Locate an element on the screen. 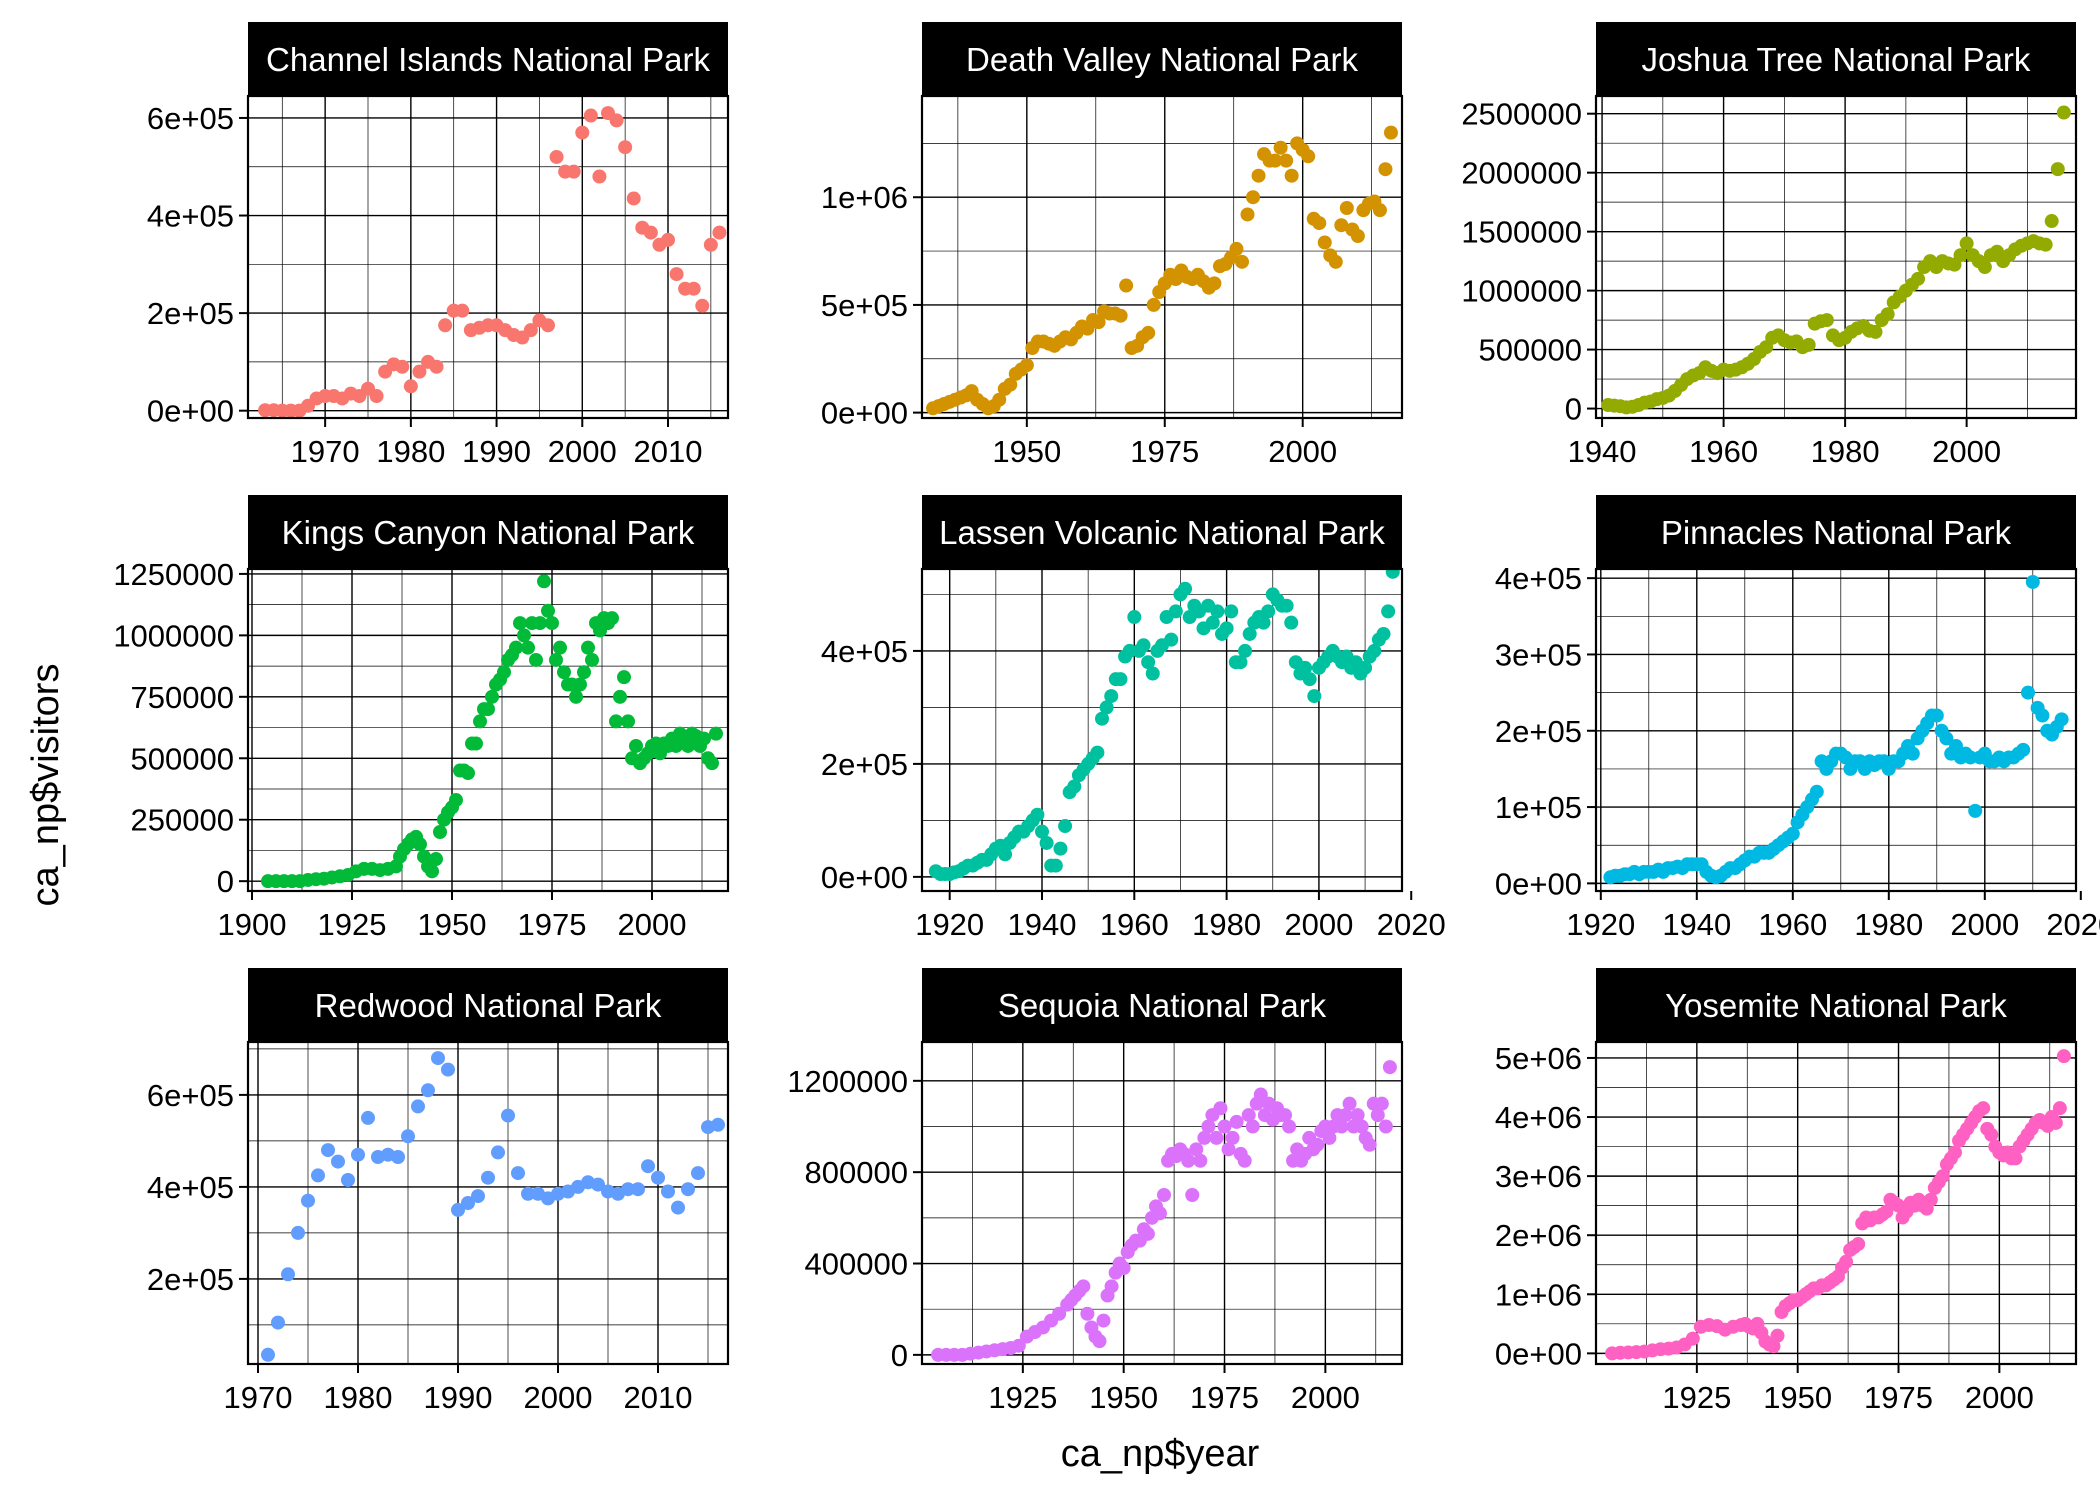 The width and height of the screenshot is (2100, 1504). x-tick-label: 1900 is located at coordinates (252, 924).